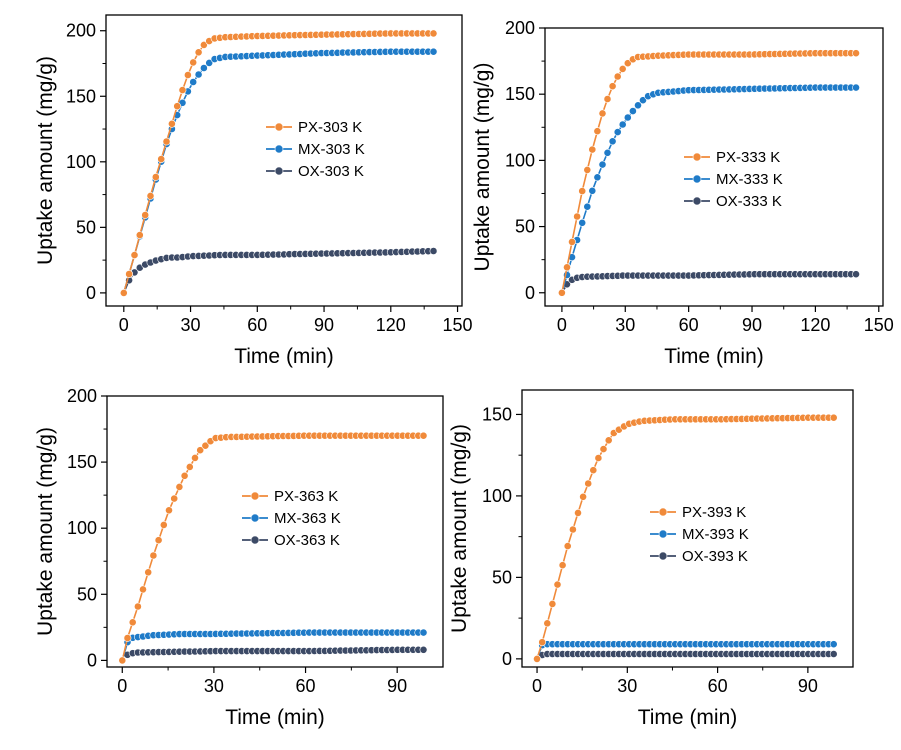  Describe the element at coordinates (749, 201) in the screenshot. I see `legend-label: OX-333 K` at that location.